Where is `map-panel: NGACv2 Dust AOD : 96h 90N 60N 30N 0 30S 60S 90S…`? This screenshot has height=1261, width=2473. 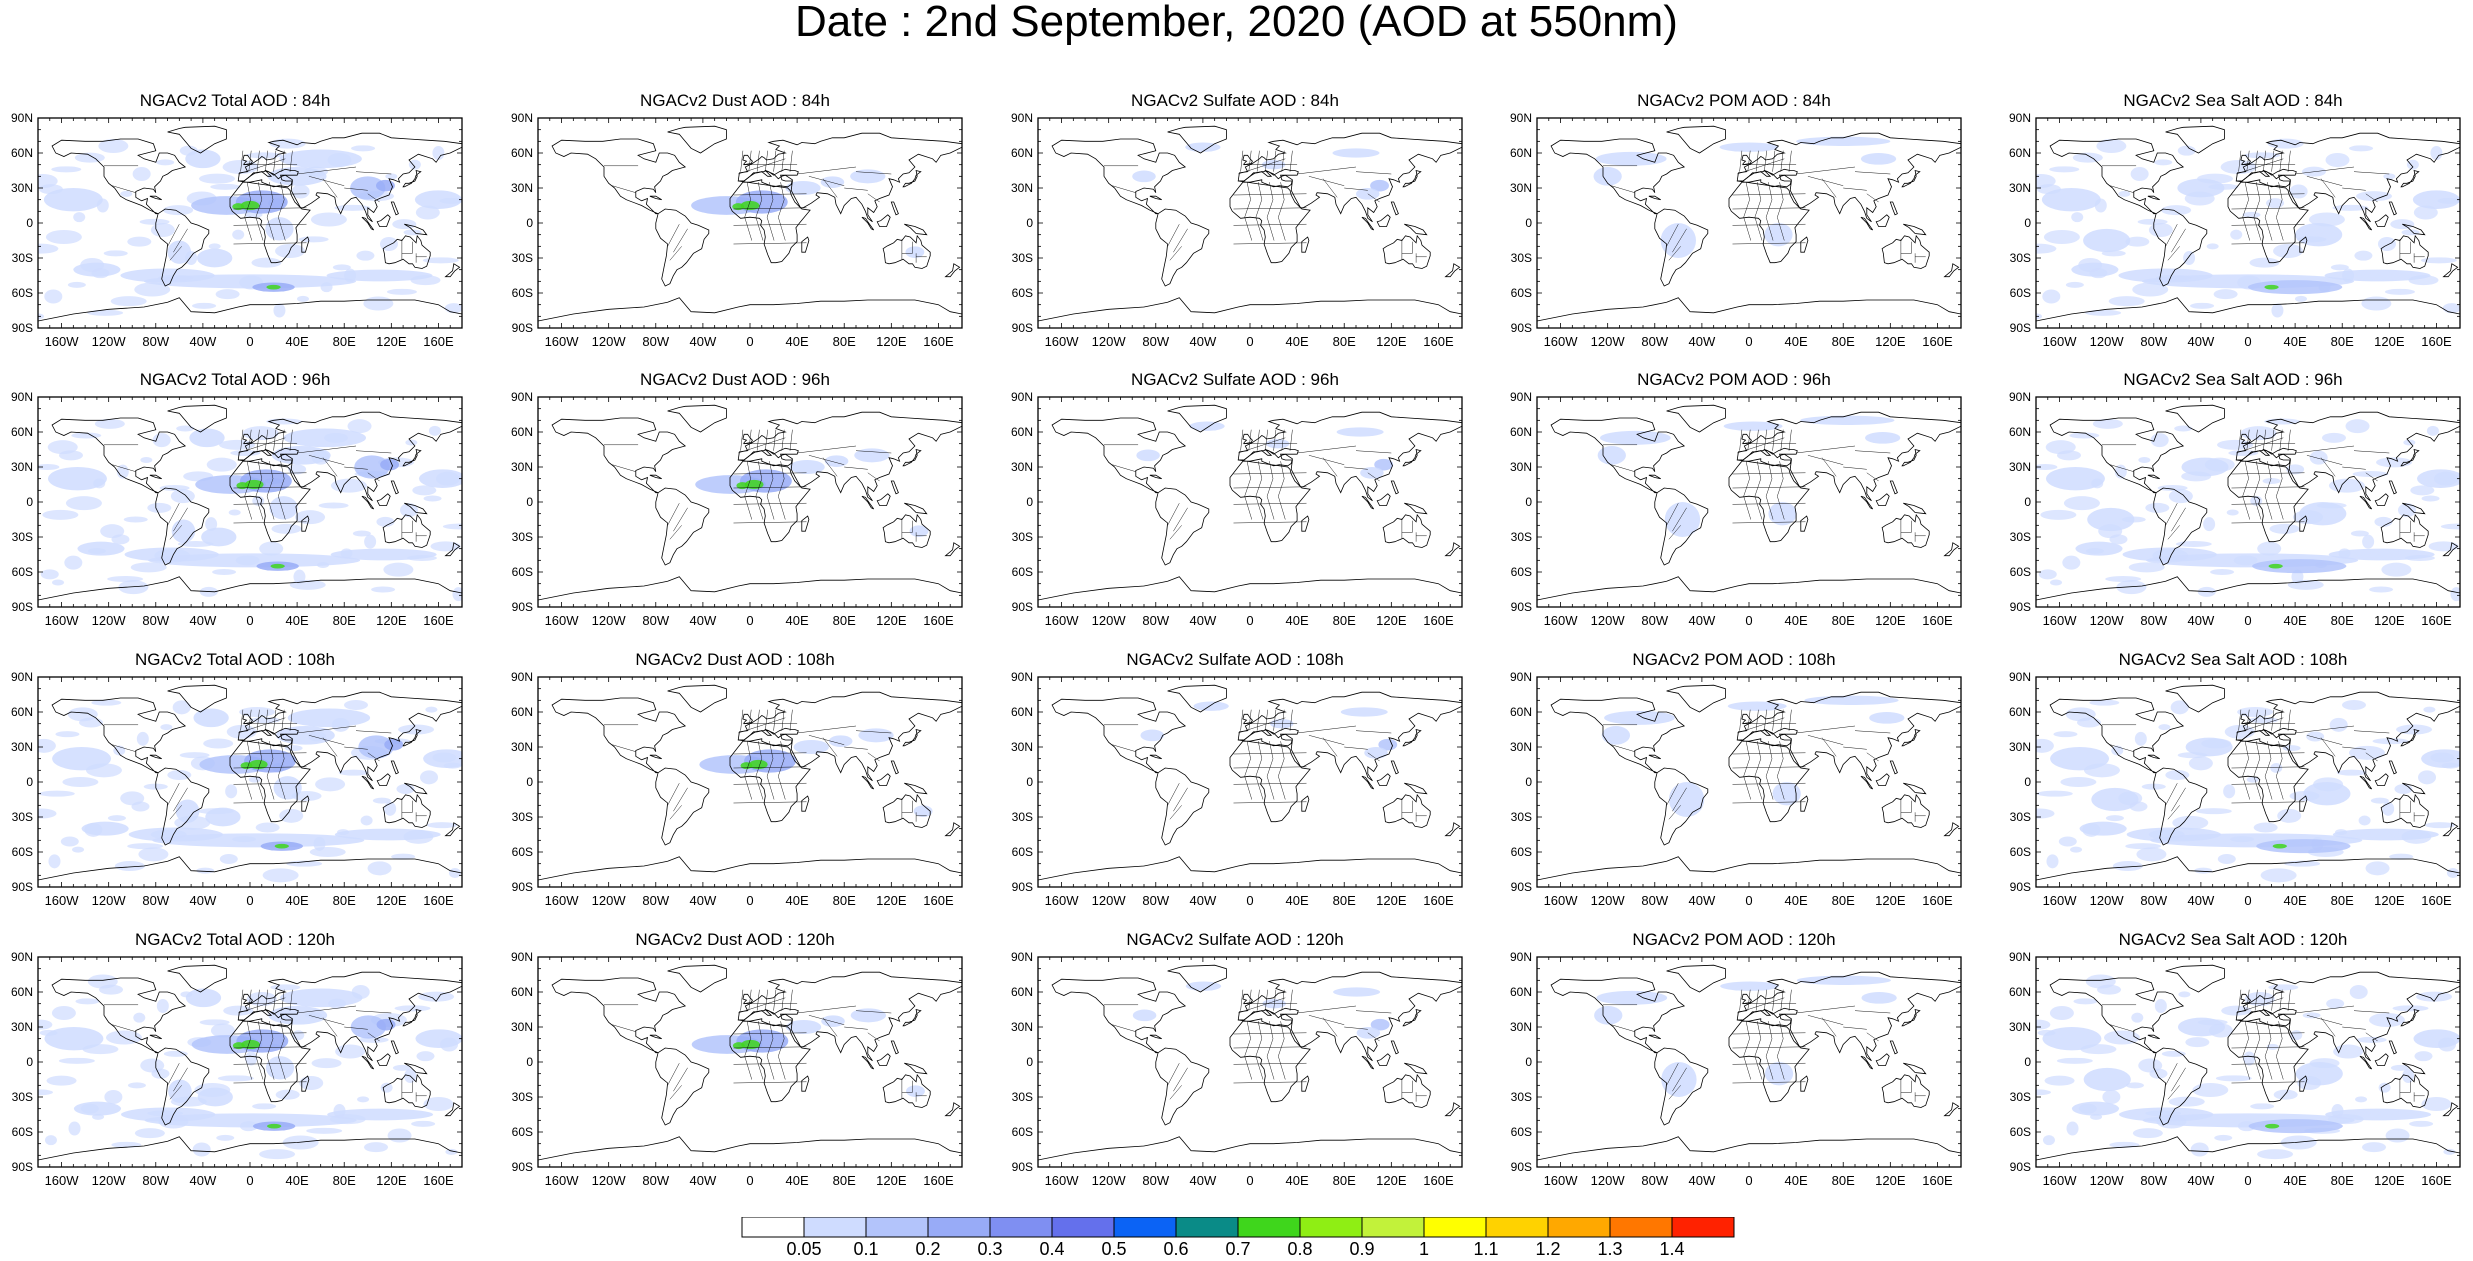
map-panel: NGACv2 Dust AOD : 96h 90N 60N 30N 0 30S 60S 90S… is located at coordinates (735, 501).